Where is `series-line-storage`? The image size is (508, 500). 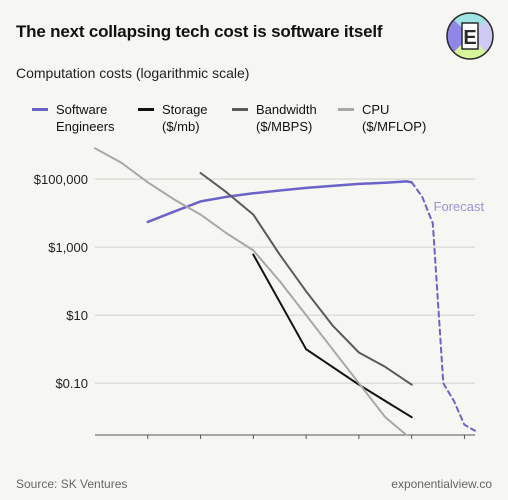
series-line-storage is located at coordinates (332, 336).